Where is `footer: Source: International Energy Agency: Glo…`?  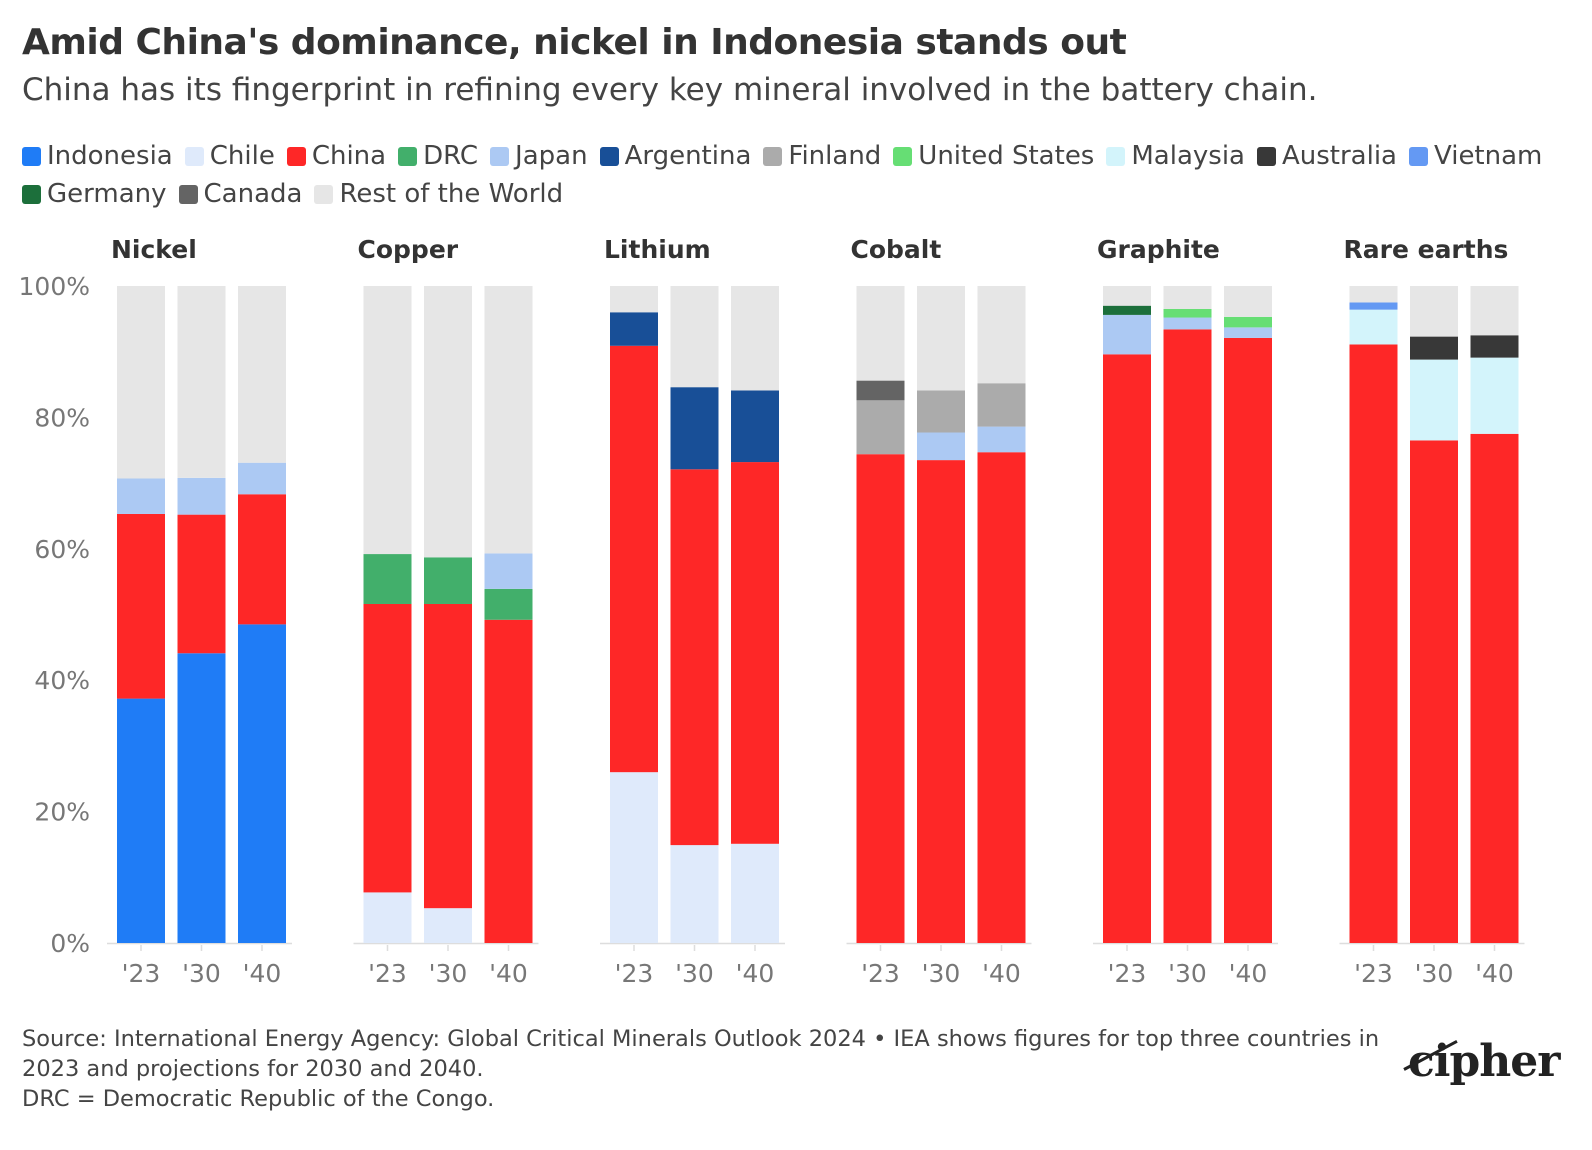
footer: Source: International Energy Agency: Glo… is located at coordinates (702, 1069).